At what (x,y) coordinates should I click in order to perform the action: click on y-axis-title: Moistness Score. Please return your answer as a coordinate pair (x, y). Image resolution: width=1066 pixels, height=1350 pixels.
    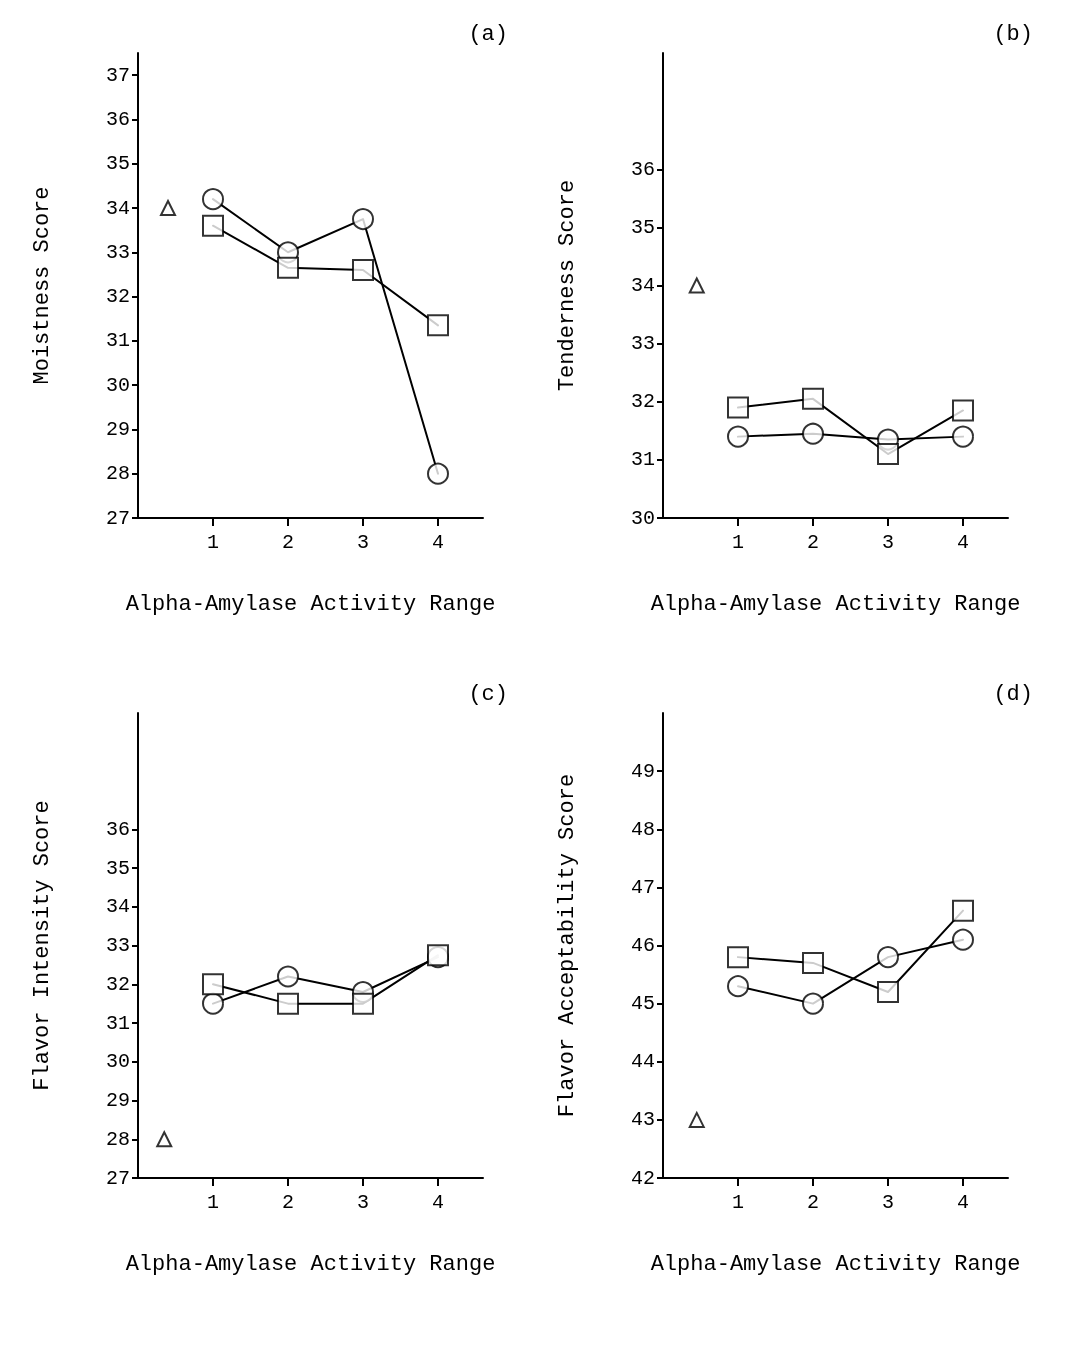
    Looking at the image, I should click on (42, 285).